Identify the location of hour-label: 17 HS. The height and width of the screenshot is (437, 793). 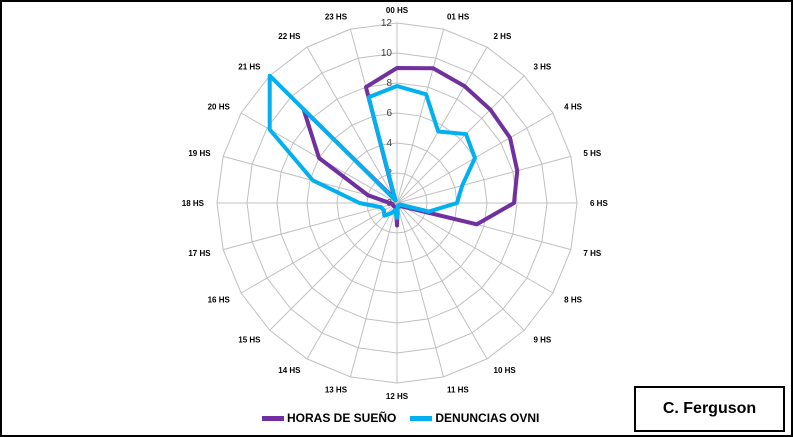
(199, 253).